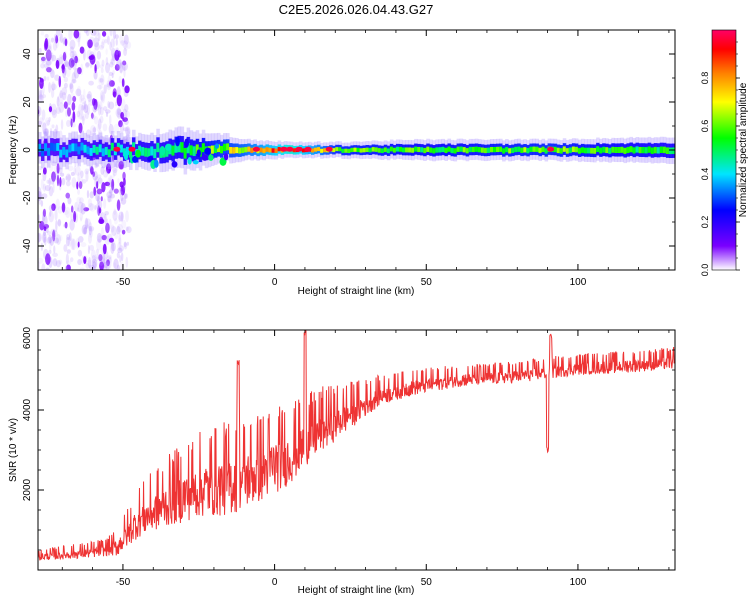 This screenshot has height=600, width=750. What do you see at coordinates (329, 149) in the screenshot?
I see `band-hotspot` at bounding box center [329, 149].